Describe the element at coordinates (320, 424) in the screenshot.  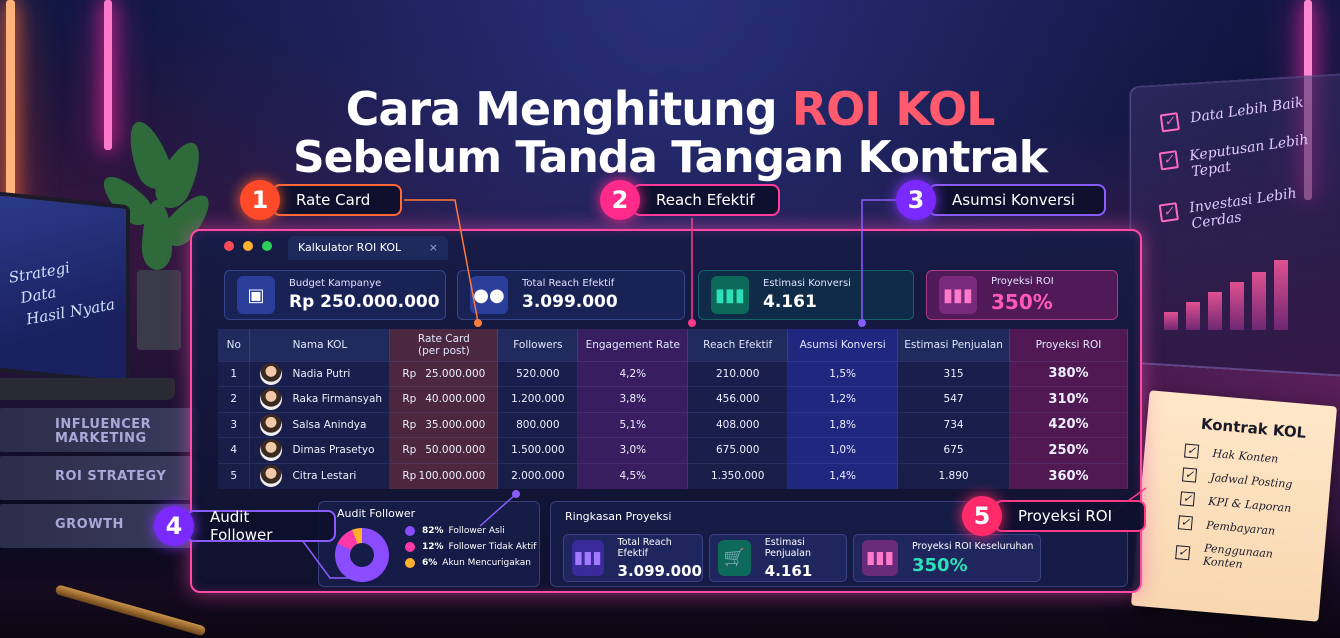
I see `cell-nama-kol: Salsa Anindya` at that location.